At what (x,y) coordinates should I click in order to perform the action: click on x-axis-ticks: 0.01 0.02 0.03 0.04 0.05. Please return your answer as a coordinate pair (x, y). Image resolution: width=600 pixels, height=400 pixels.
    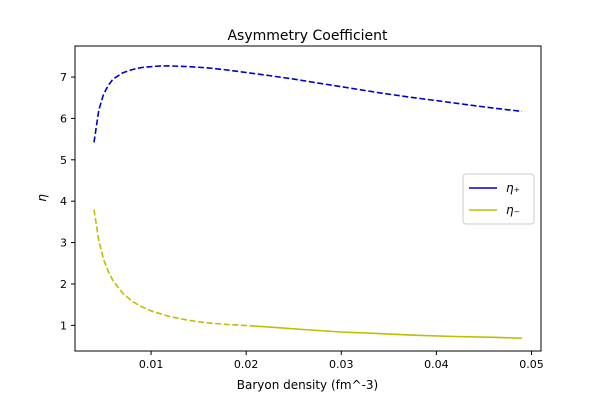
    Looking at the image, I should click on (341, 361).